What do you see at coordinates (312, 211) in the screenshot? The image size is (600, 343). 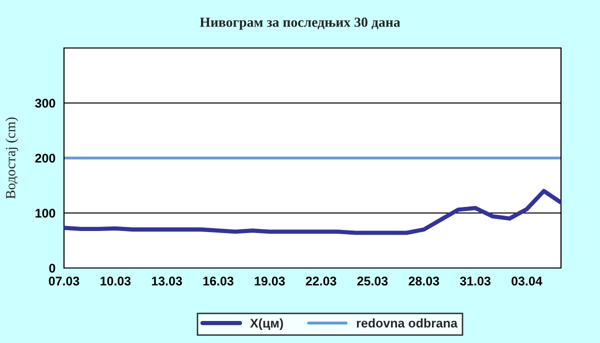 I see `line-series` at bounding box center [312, 211].